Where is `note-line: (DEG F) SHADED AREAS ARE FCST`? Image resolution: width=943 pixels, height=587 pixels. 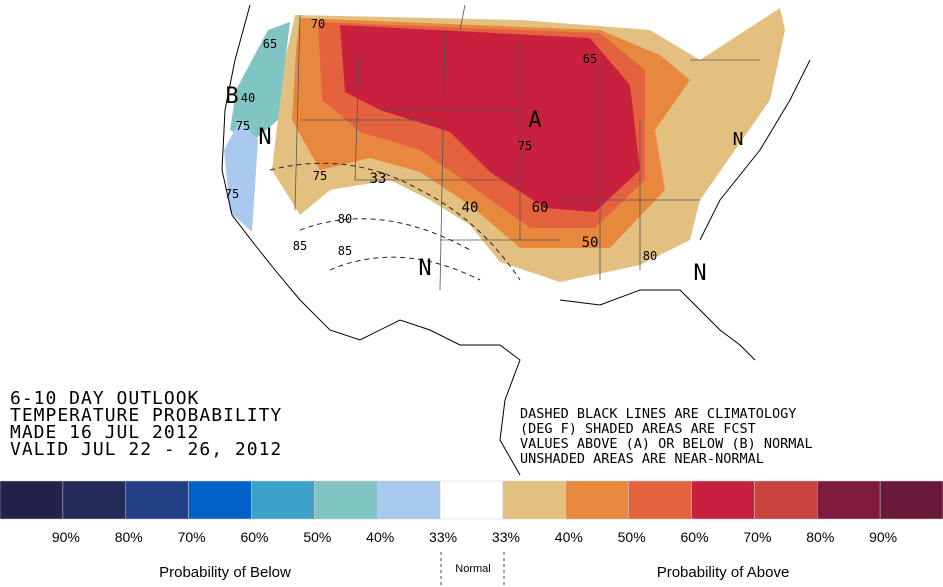
note-line: (DEG F) SHADED AREAS ARE FCST is located at coordinates (638, 429).